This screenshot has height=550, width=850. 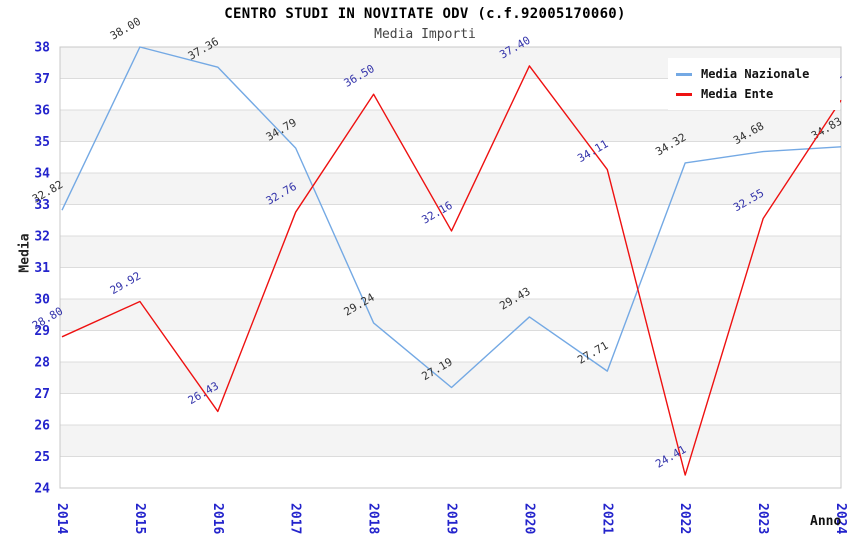 I want to click on x-tick-label: 2017, so click(x=295, y=518).